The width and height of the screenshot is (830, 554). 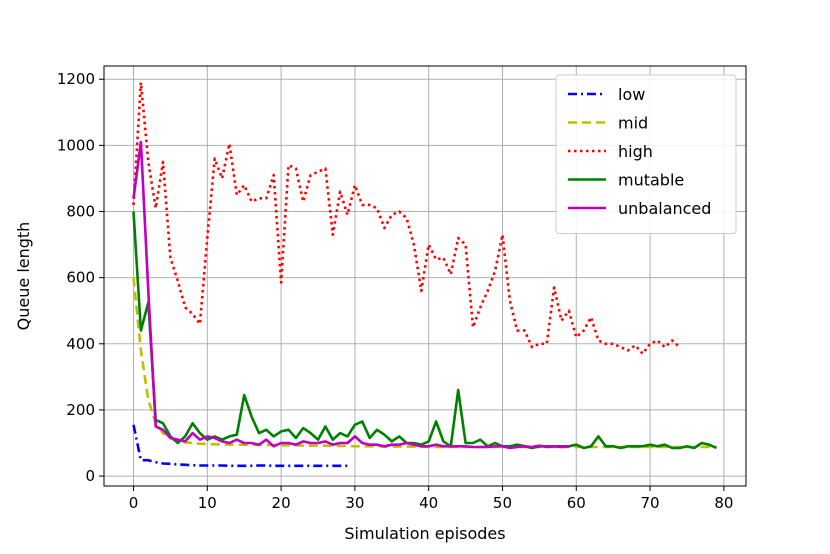 I want to click on legend-box, so click(x=646, y=154).